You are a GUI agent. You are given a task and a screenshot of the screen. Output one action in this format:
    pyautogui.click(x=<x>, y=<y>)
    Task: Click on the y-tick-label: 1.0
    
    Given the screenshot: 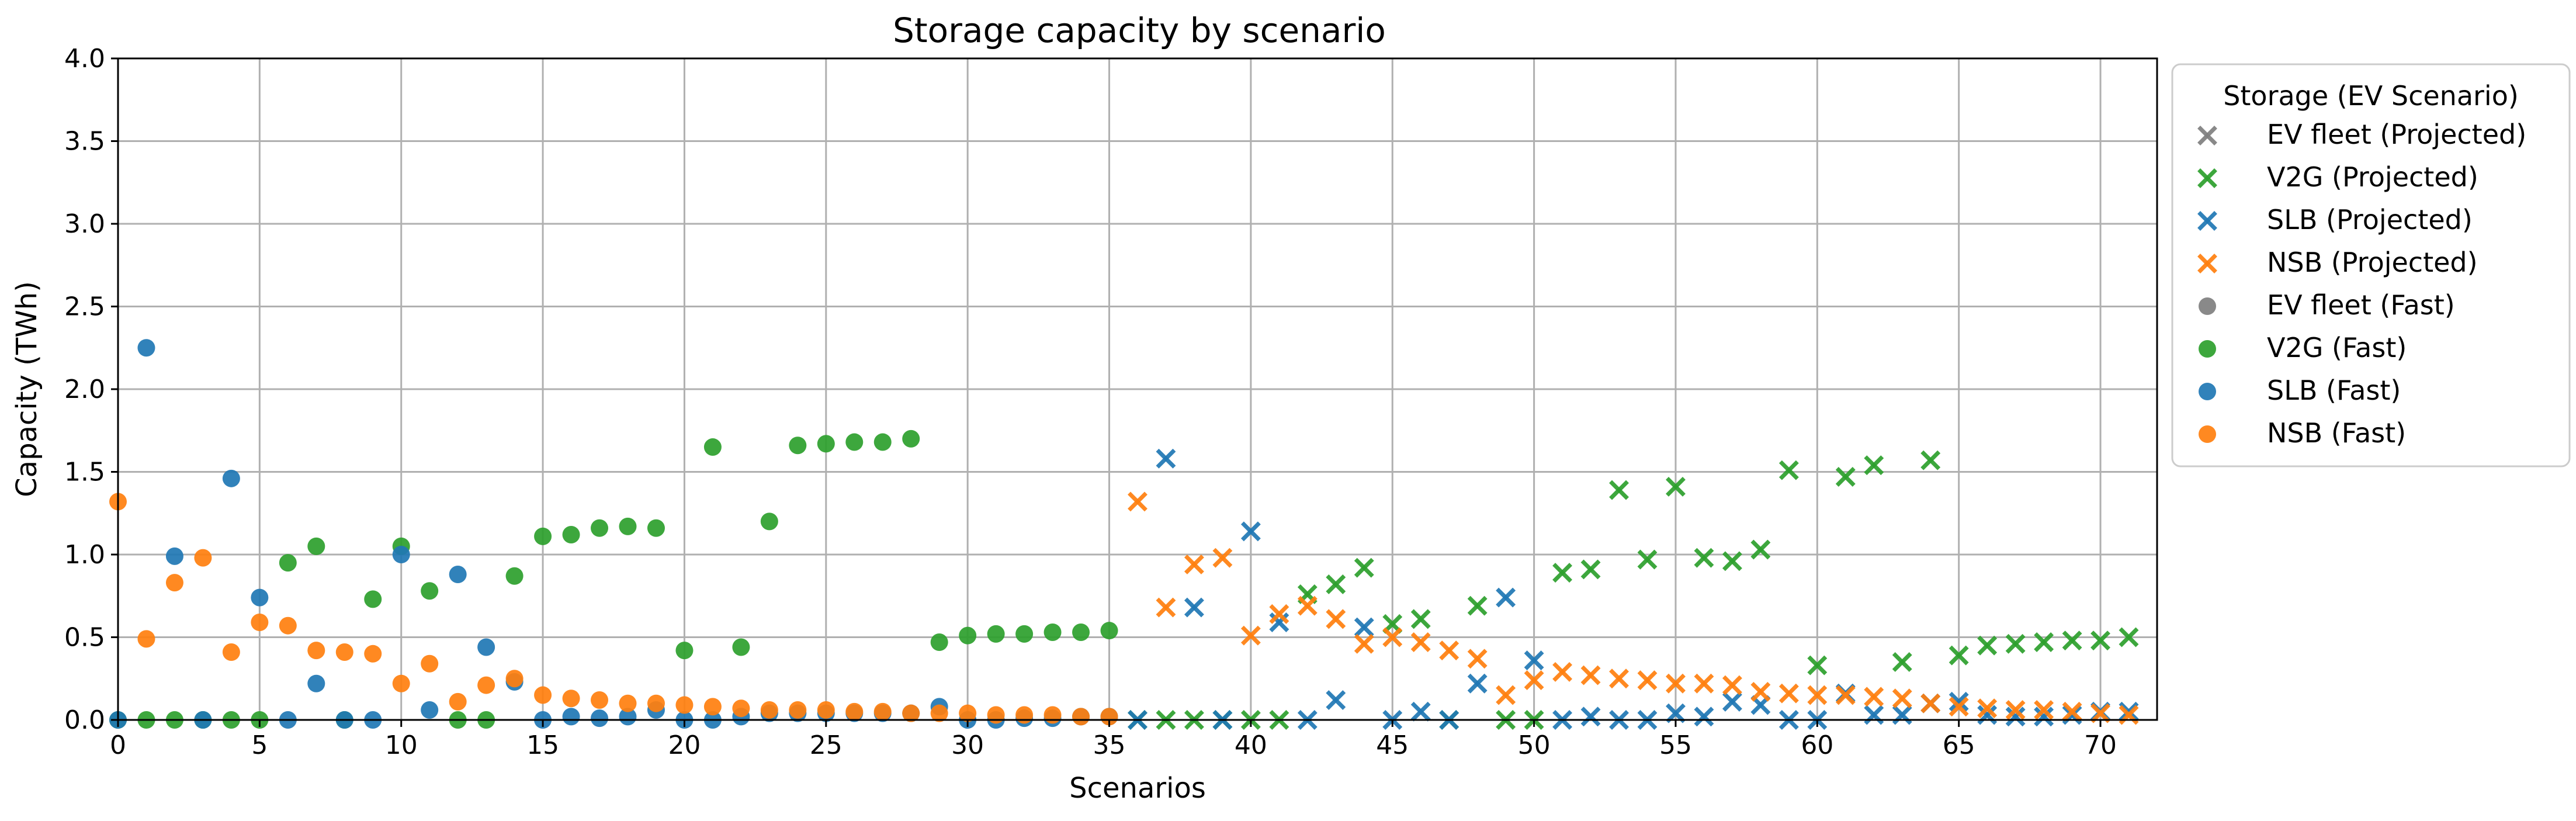 What is the action you would take?
    pyautogui.click(x=85, y=555)
    